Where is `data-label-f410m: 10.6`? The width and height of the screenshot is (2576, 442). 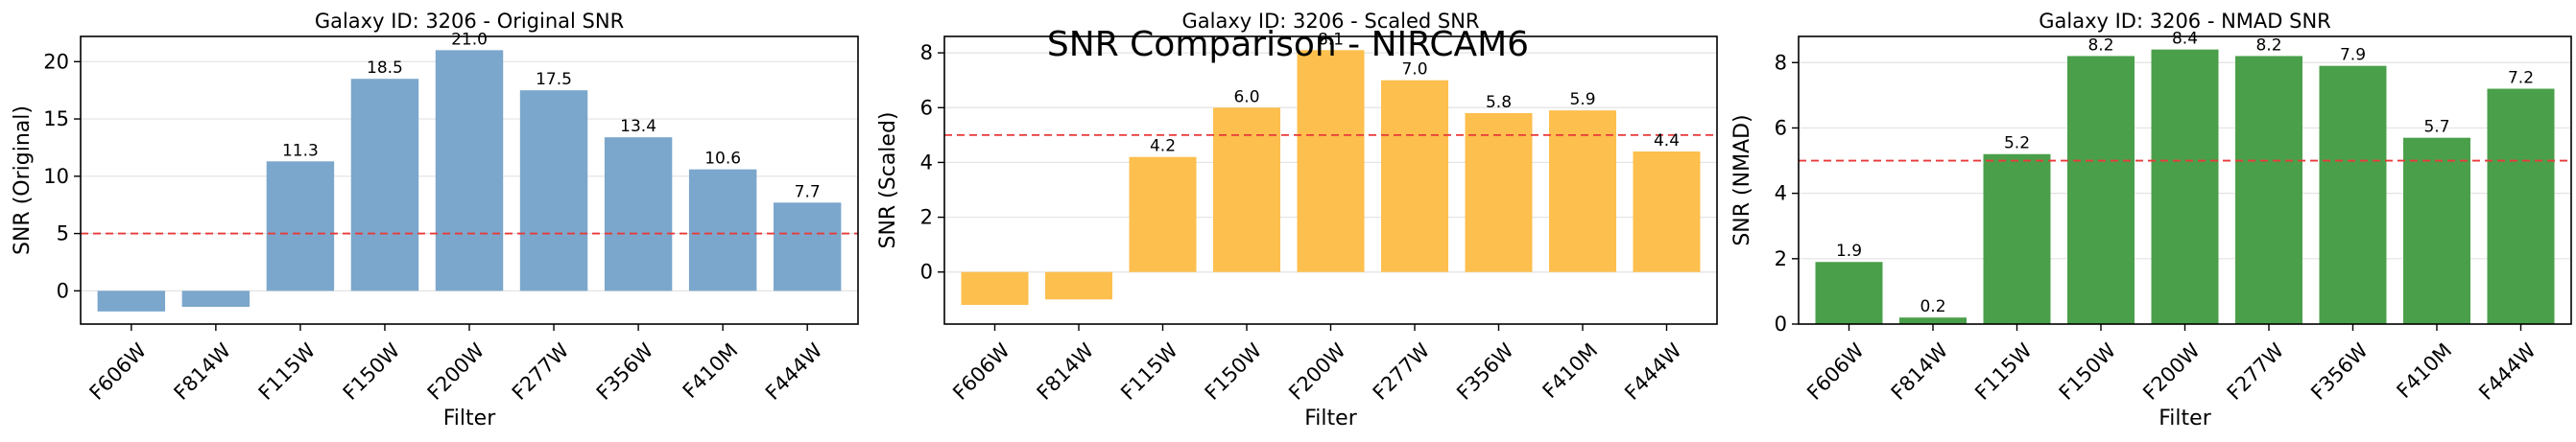
data-label-f410m: 10.6 is located at coordinates (722, 159).